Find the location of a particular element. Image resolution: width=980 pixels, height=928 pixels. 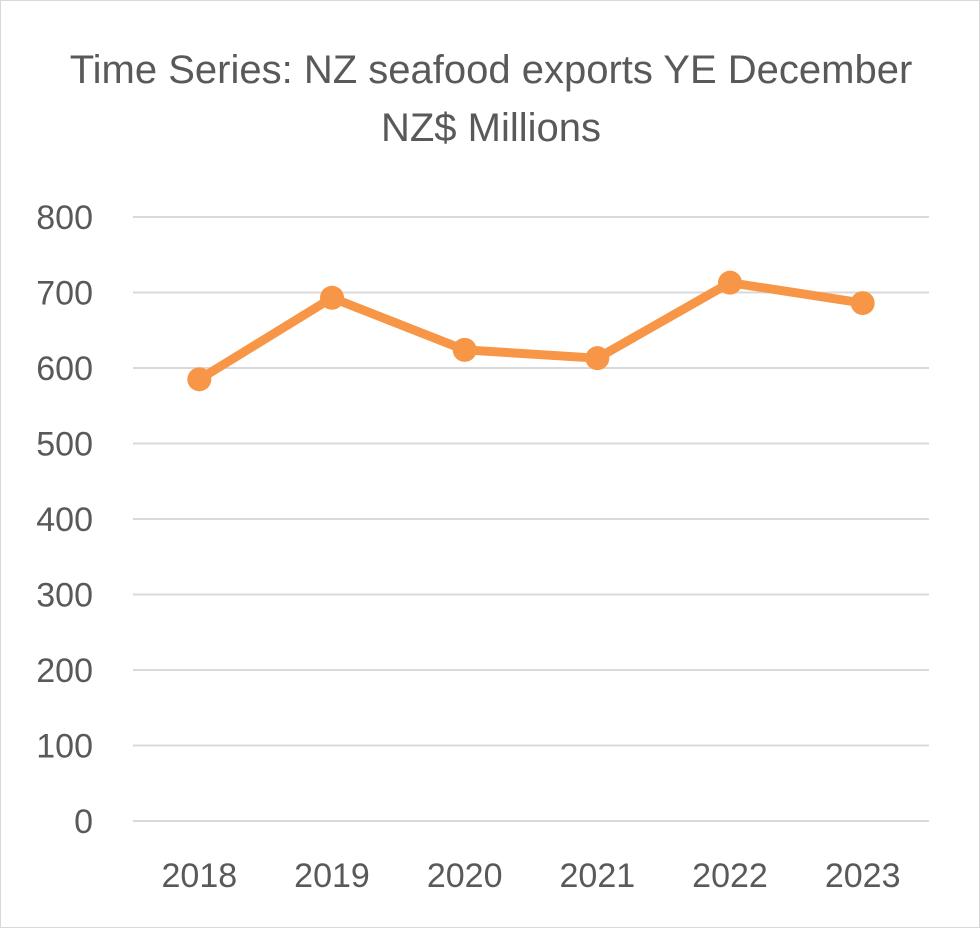

y-tick-label: 400 is located at coordinates (64, 520).